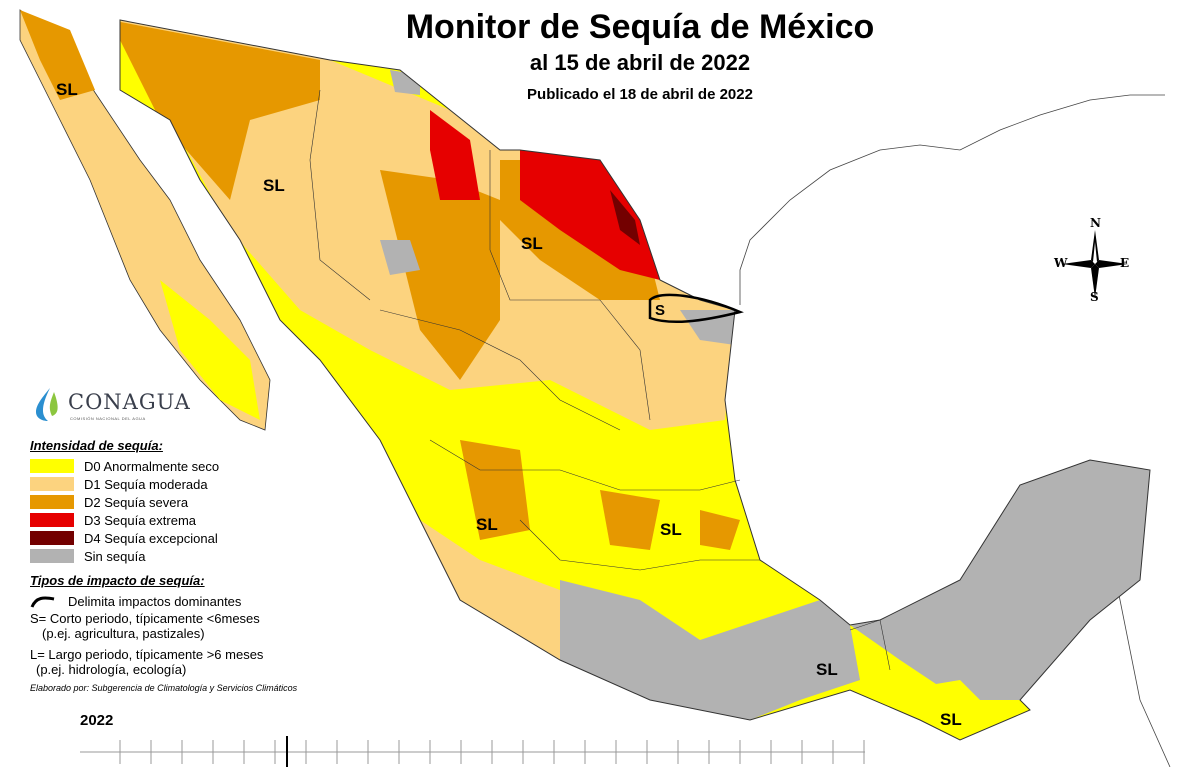 The width and height of the screenshot is (1181, 767). I want to click on compass-rose: N S E W, so click(1095, 260).